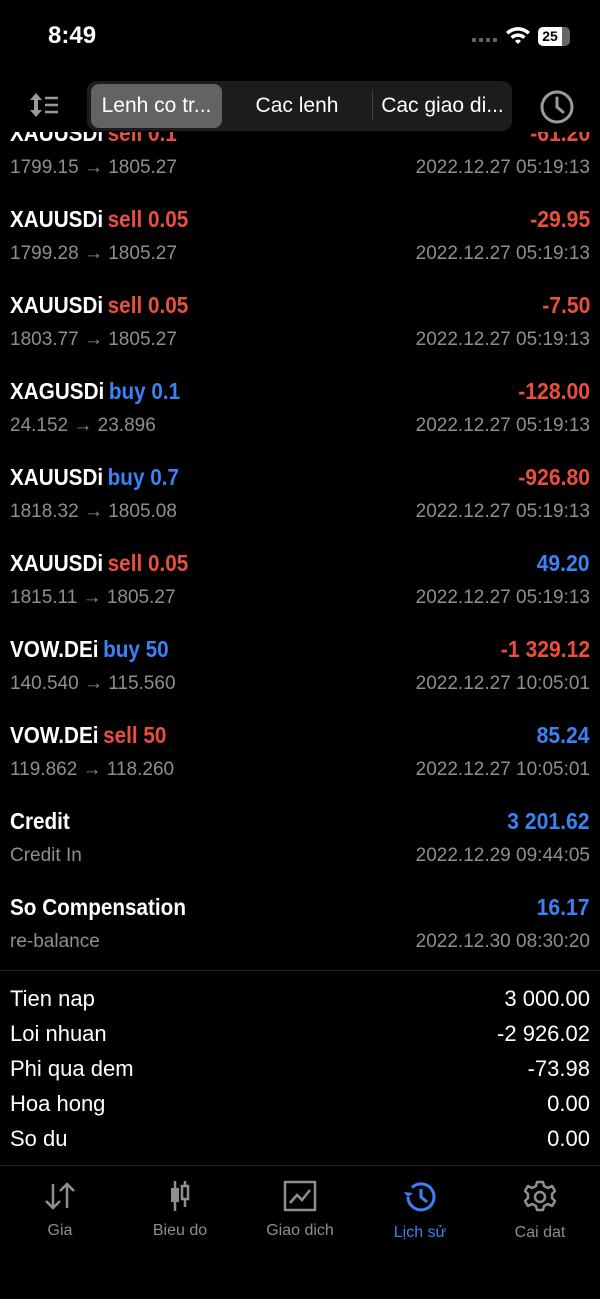 This screenshot has width=600, height=1299. Describe the element at coordinates (58, 1033) in the screenshot. I see `summary-label: Loi nhuan` at that location.